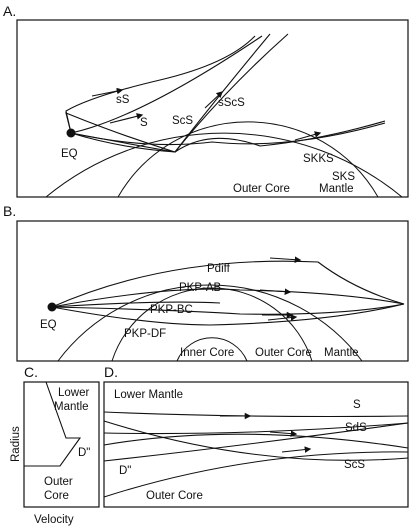  Describe the element at coordinates (308, 136) in the screenshot. I see `ray-SKKS-arrow` at that location.